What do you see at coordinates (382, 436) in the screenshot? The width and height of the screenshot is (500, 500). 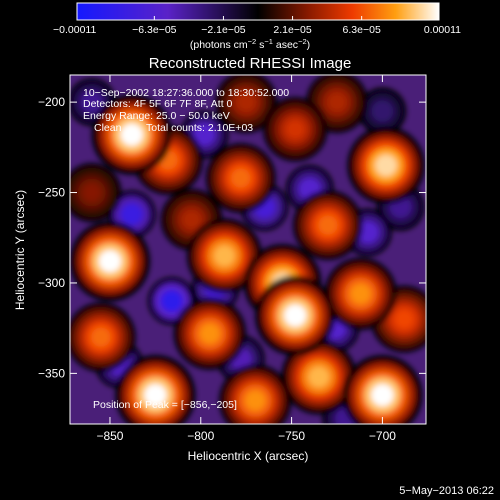 I see `x-tick-label: −700` at bounding box center [382, 436].